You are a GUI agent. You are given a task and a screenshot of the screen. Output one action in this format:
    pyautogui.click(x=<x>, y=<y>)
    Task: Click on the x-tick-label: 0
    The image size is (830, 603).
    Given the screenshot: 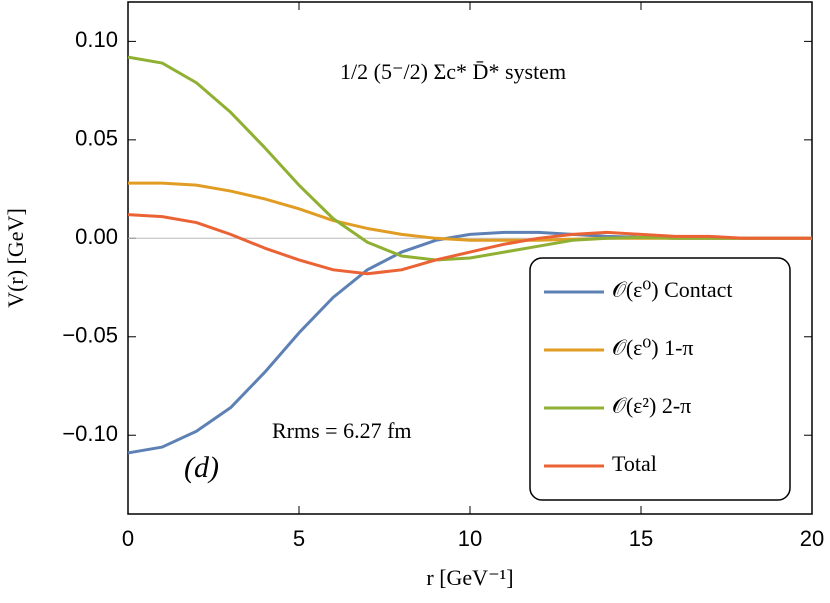 What is the action you would take?
    pyautogui.click(x=128, y=538)
    